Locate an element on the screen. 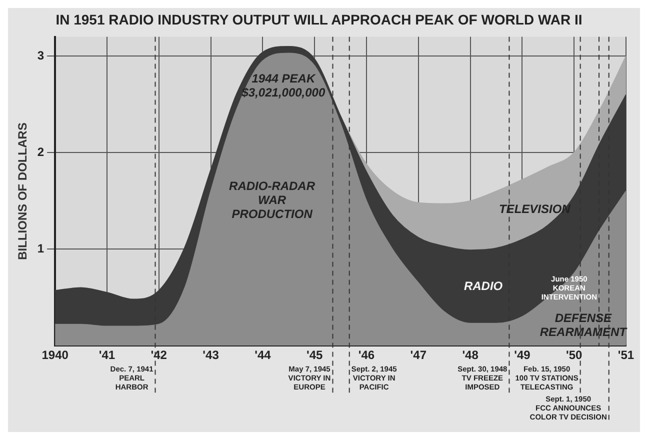  x-tick-label: 1940 is located at coordinates (55, 355).